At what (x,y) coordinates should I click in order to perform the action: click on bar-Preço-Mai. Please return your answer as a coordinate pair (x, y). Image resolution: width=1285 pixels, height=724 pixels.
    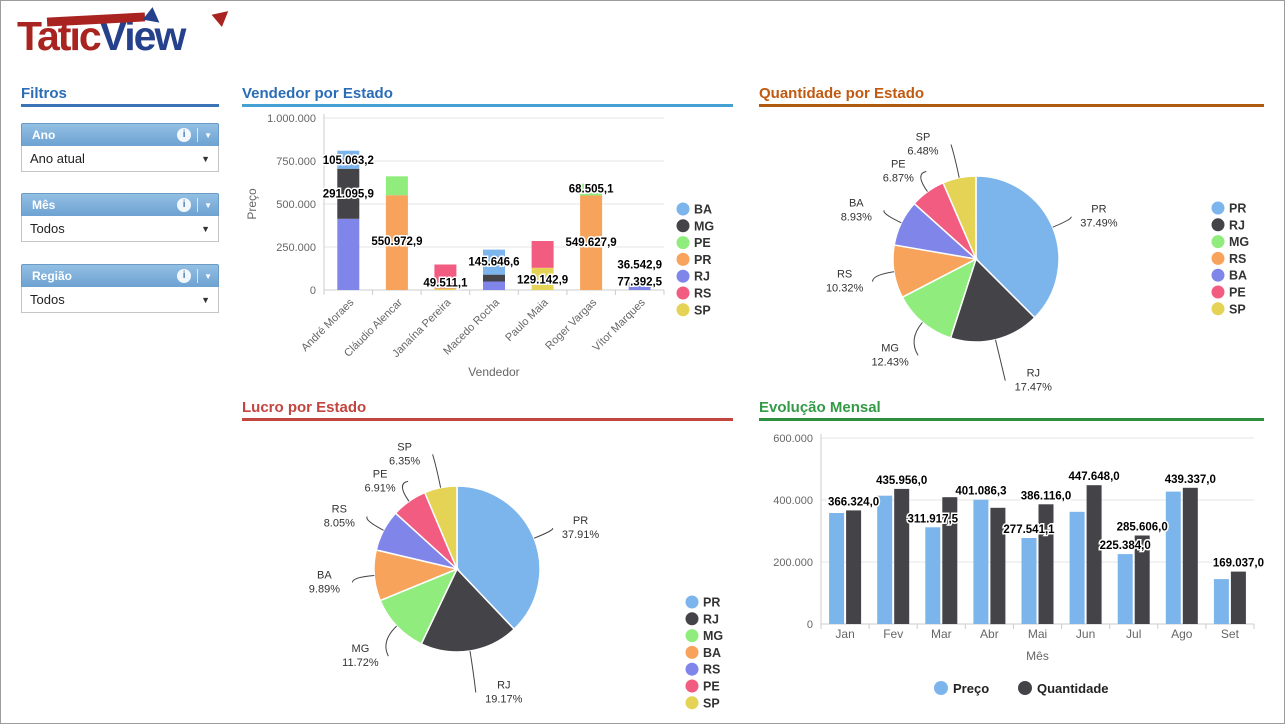
    Looking at the image, I should click on (1029, 581).